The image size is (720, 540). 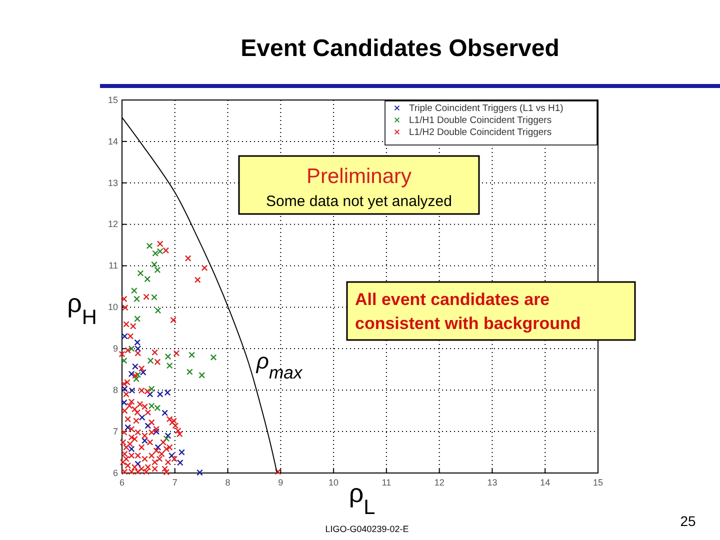 I want to click on y-tick-label: 14, so click(x=113, y=141).